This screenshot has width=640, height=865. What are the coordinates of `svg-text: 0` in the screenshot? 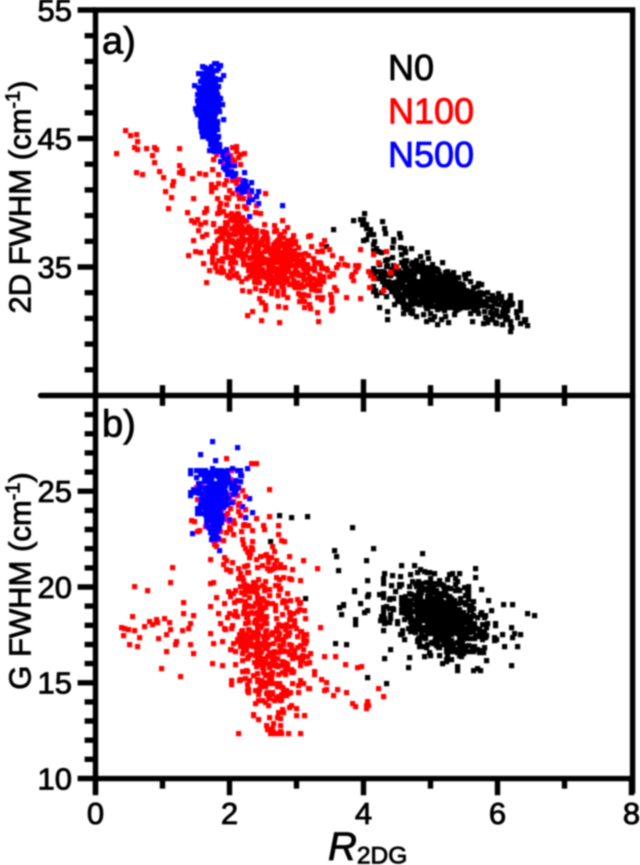 It's located at (95, 813).